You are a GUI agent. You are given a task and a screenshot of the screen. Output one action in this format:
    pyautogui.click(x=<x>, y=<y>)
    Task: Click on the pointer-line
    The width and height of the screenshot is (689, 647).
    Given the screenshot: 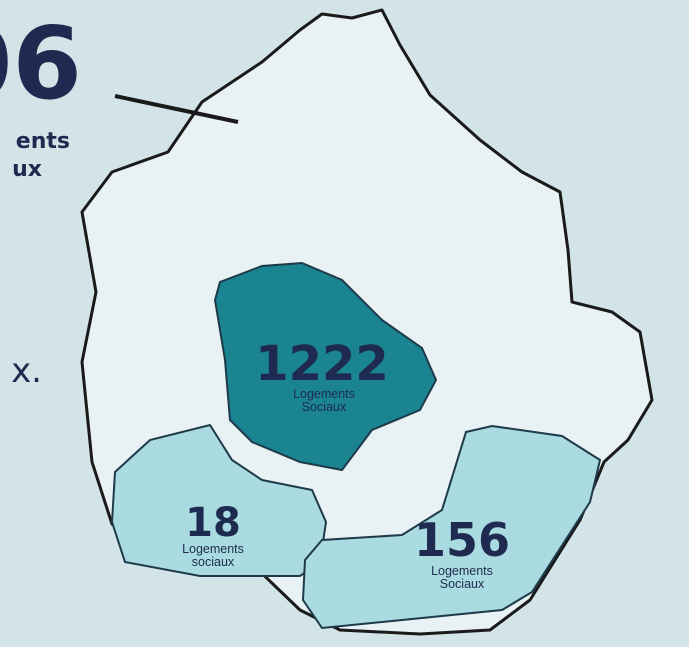 What is the action you would take?
    pyautogui.click(x=176, y=109)
    